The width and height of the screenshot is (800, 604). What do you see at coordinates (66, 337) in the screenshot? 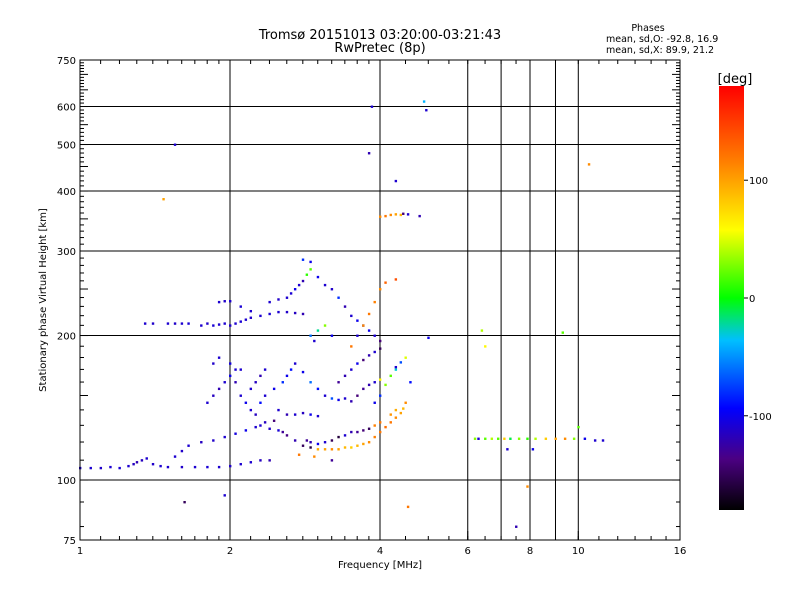
I see `y-tick-label: 200` at bounding box center [66, 337].